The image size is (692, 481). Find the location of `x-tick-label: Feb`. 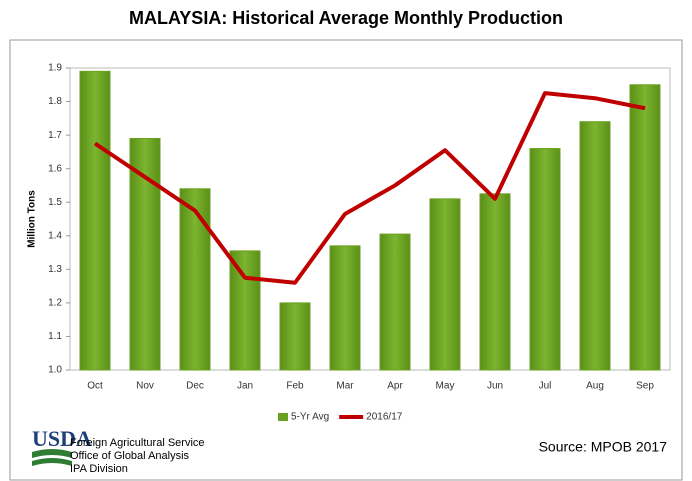

x-tick-label: Feb is located at coordinates (295, 386).